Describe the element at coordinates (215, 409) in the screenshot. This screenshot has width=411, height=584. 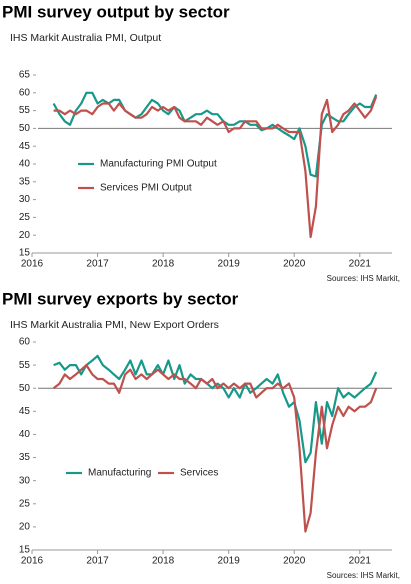
I see `series-line` at that location.